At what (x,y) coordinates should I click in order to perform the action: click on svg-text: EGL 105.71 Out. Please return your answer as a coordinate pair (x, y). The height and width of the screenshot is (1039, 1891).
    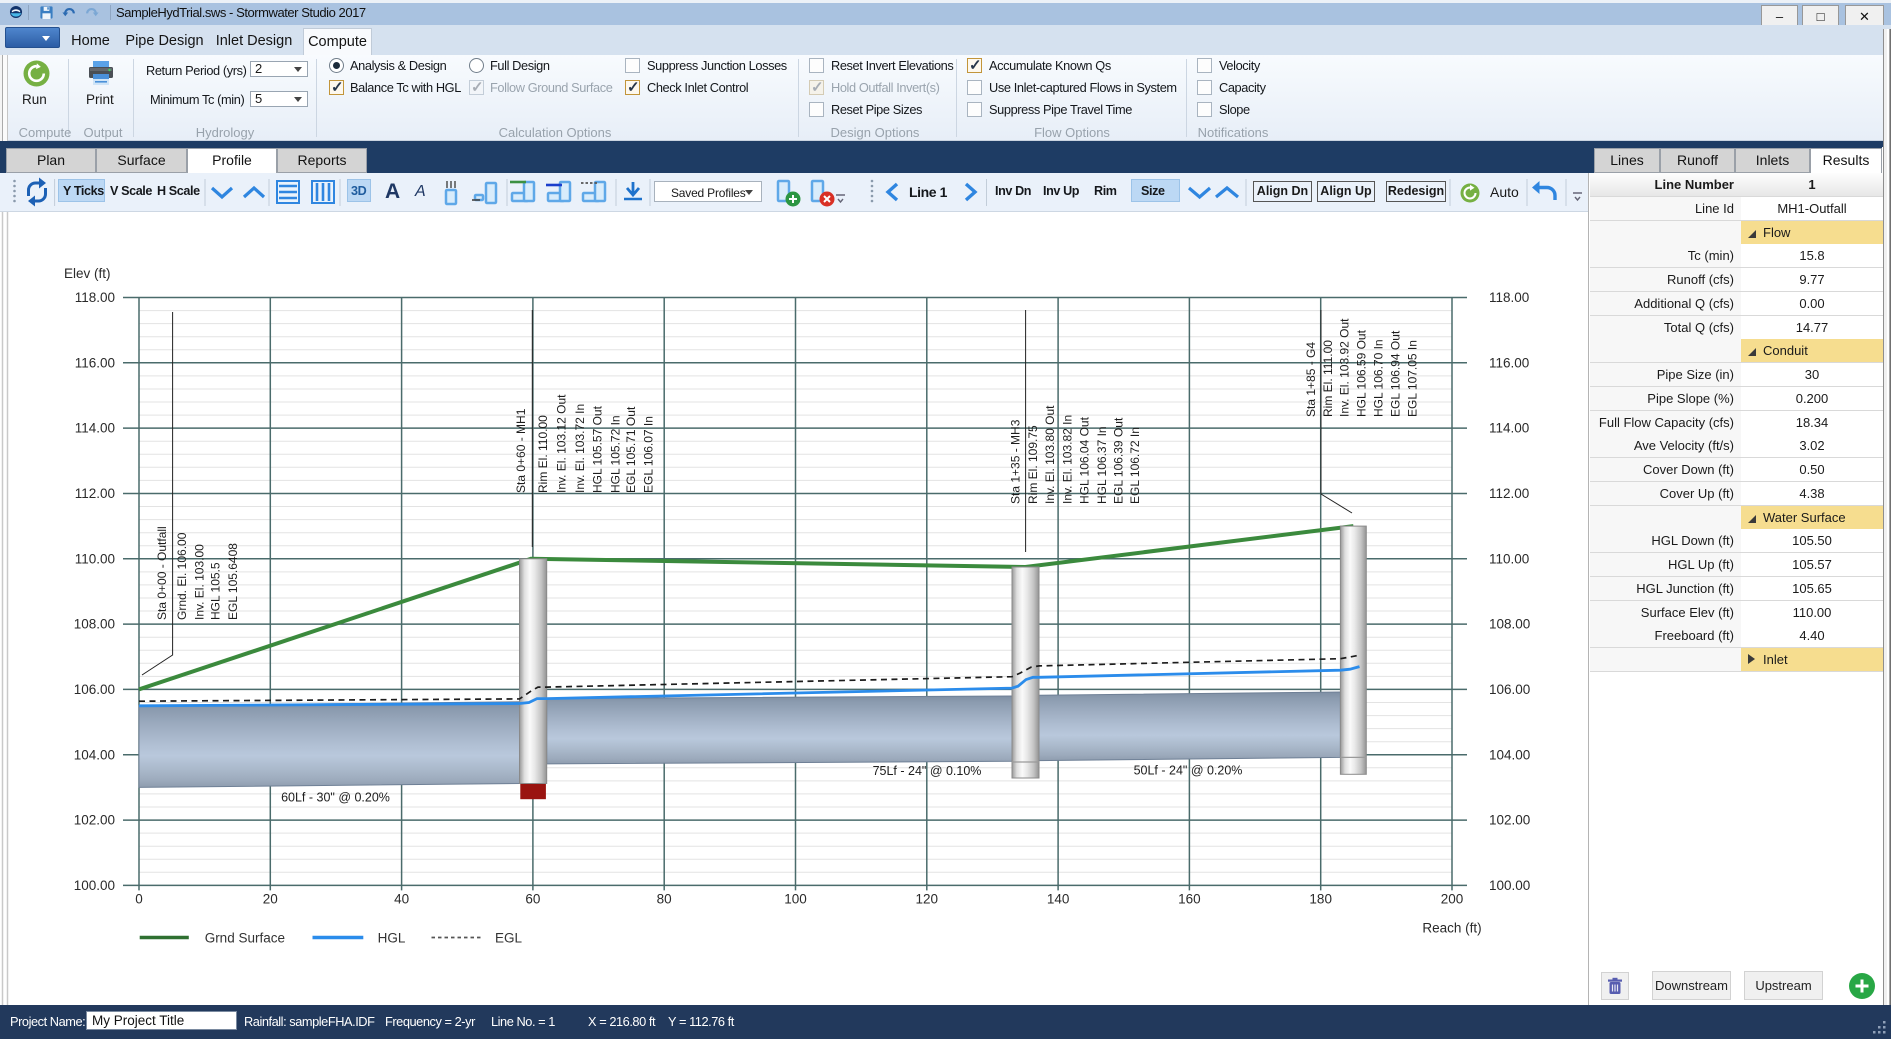
    Looking at the image, I should click on (631, 449).